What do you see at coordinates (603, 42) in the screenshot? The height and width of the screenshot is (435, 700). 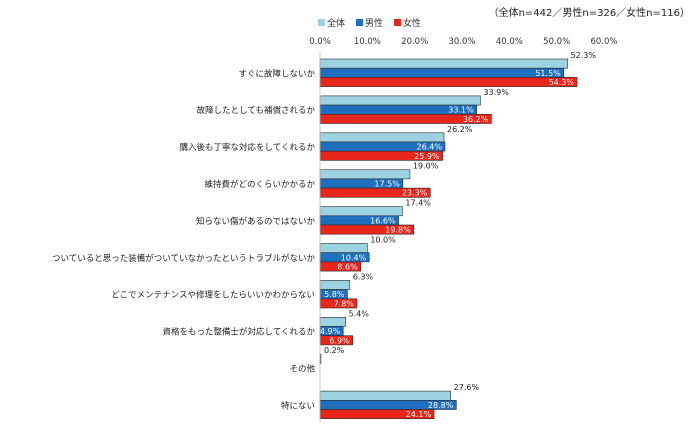 I see `x-tick-label-6: 60.0%` at bounding box center [603, 42].